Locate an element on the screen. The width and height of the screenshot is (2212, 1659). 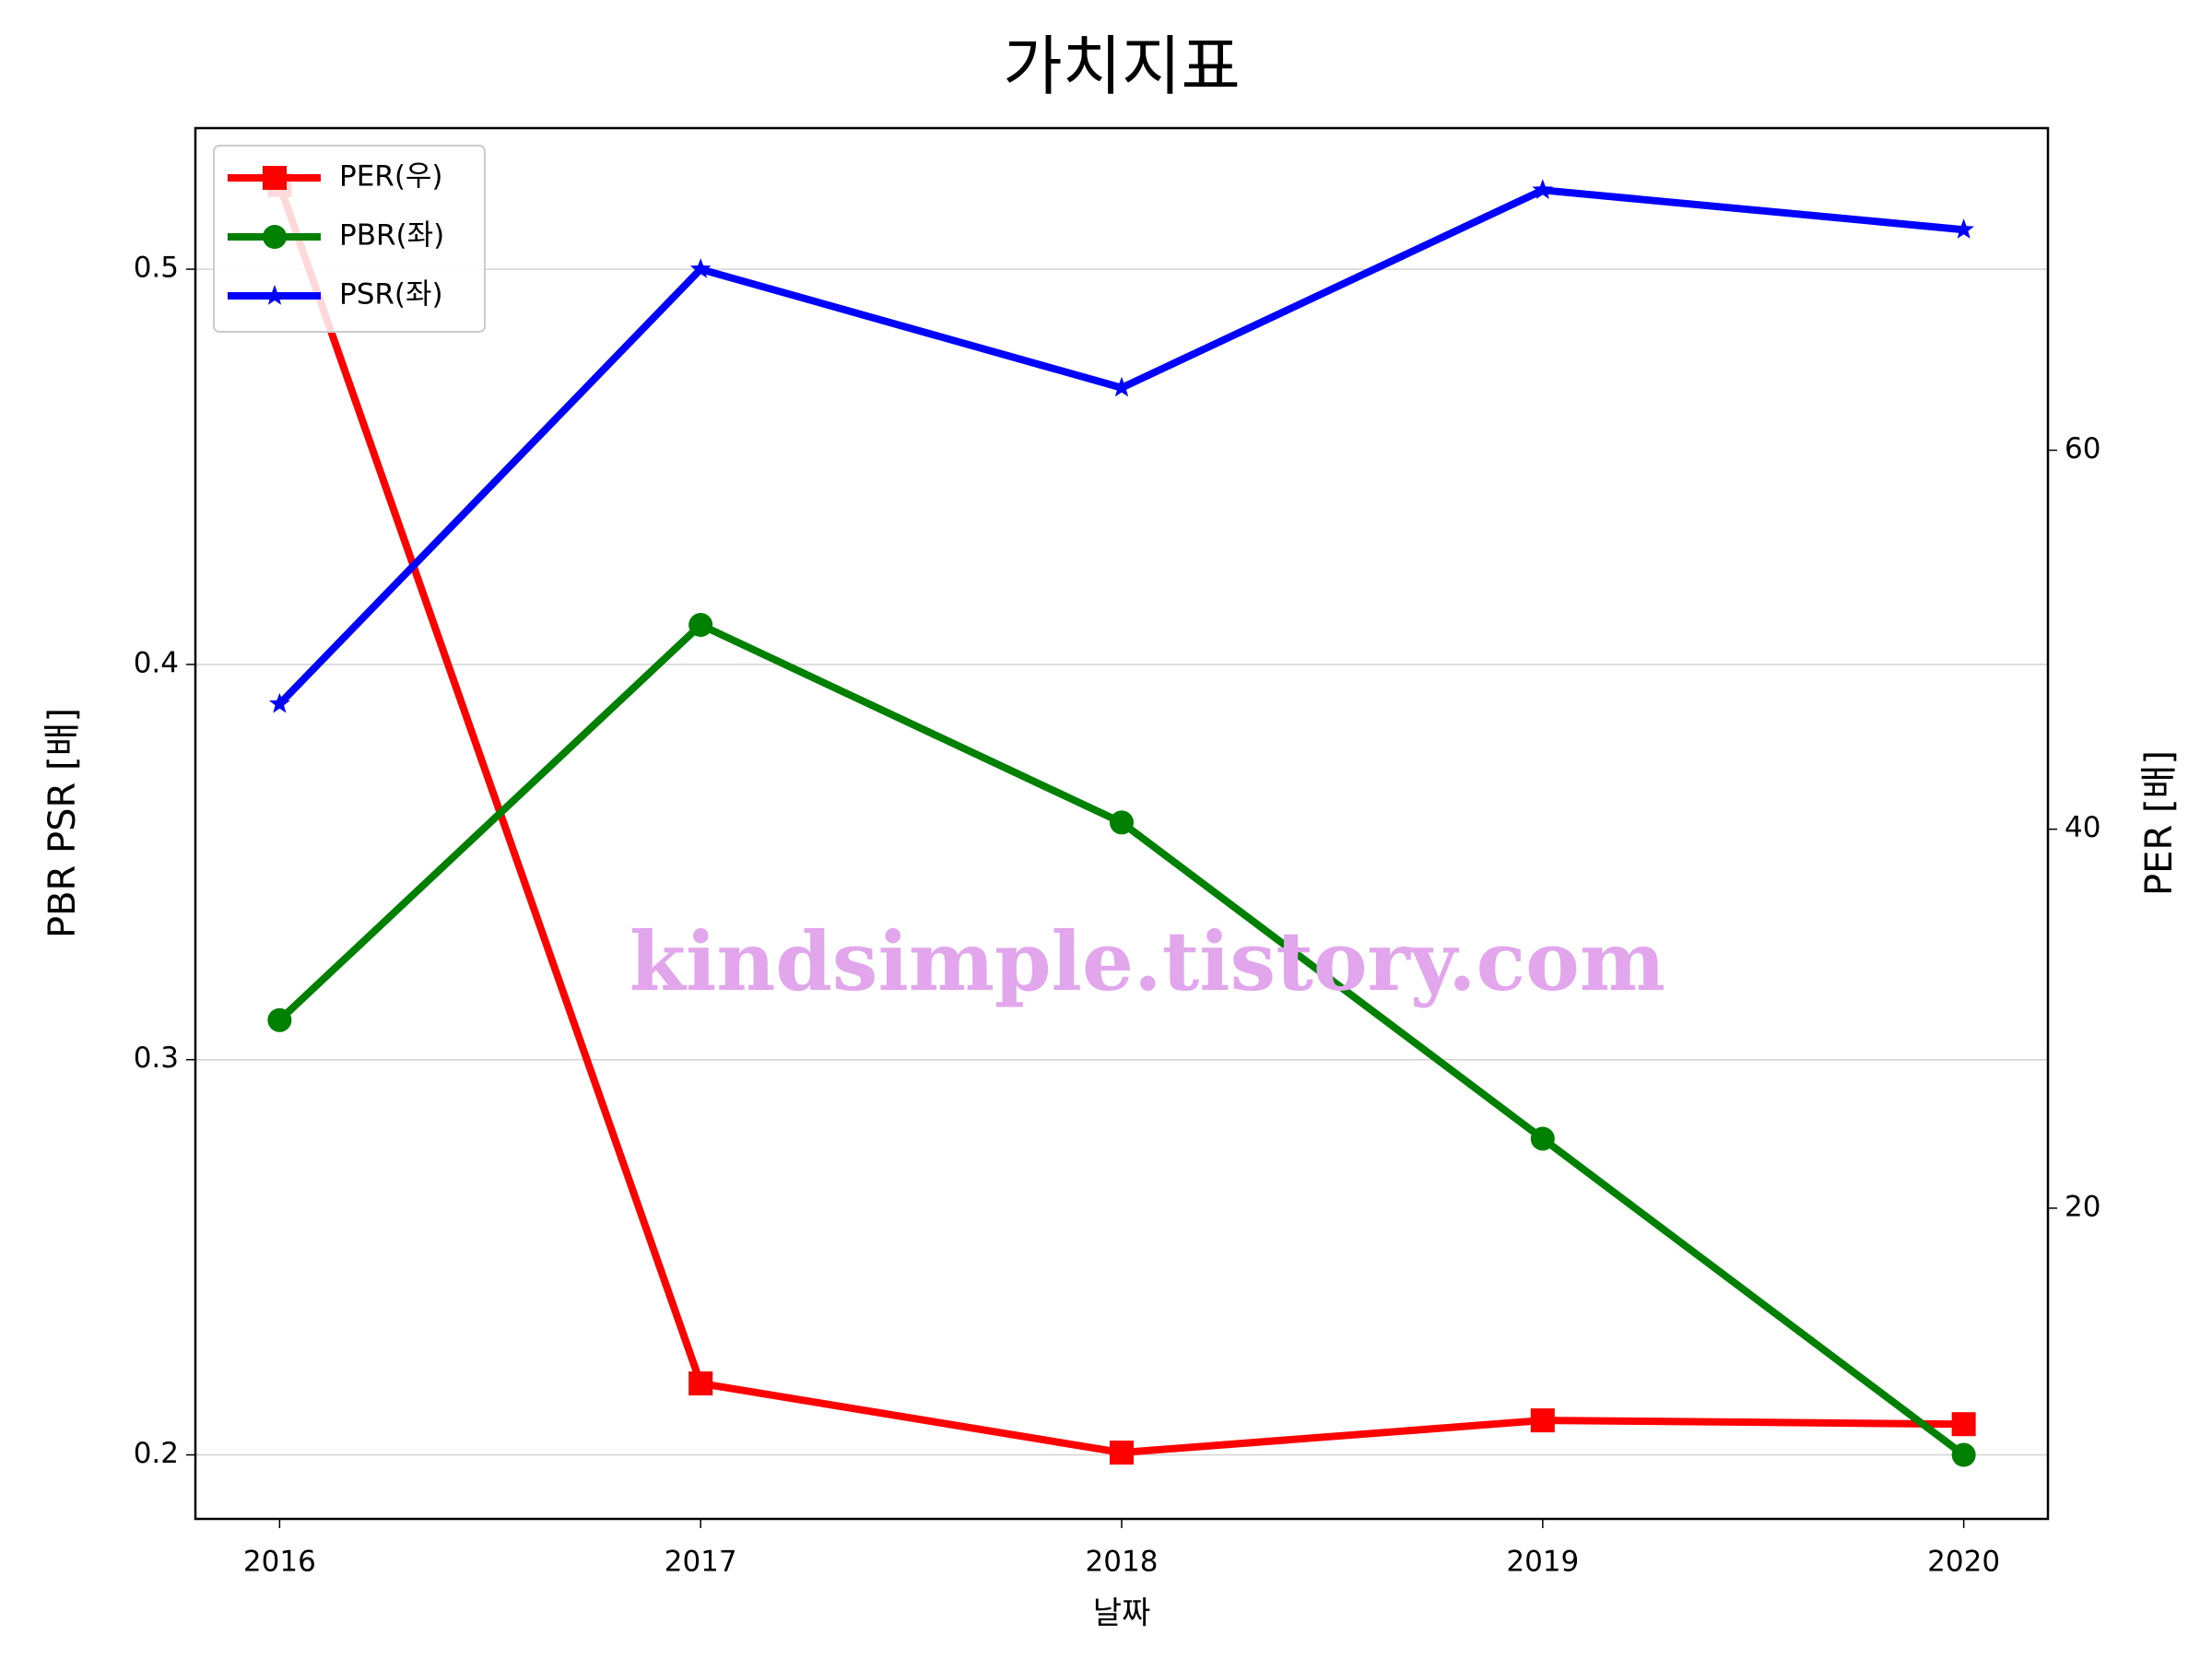
y2-axis-label: PER [배] is located at coordinates (2159, 823).